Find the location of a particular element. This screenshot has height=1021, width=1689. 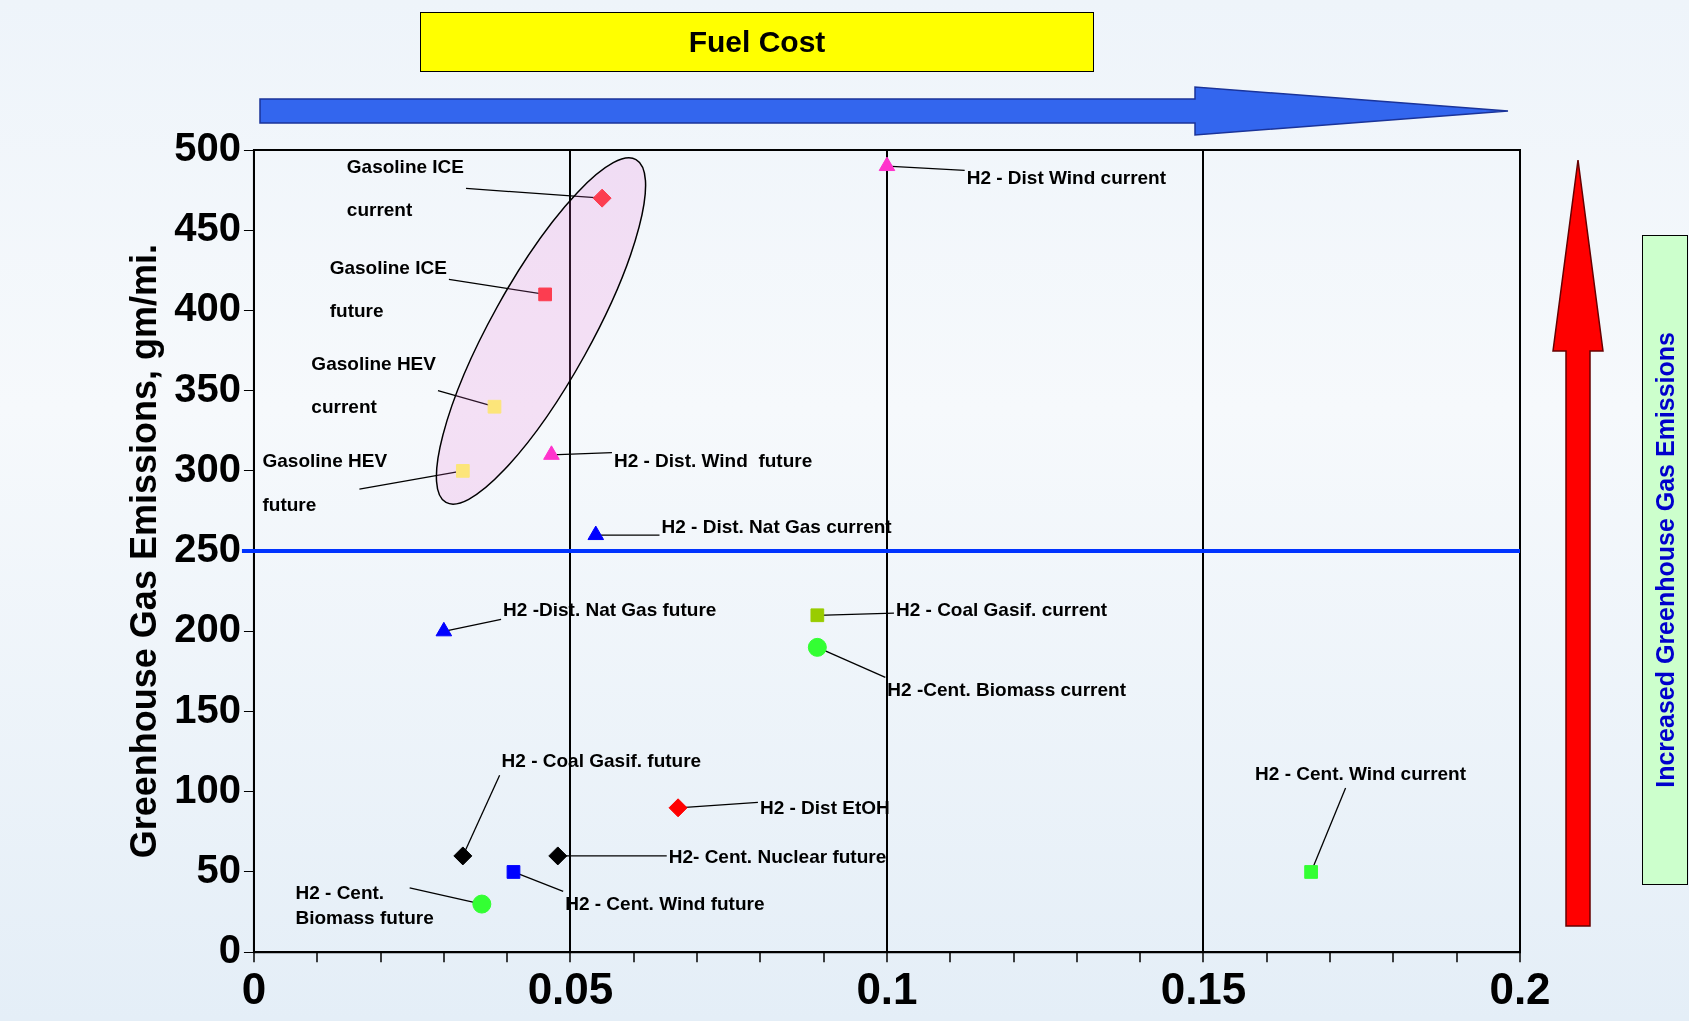

annotation: H2 - Cent. Wind current is located at coordinates (1361, 774).